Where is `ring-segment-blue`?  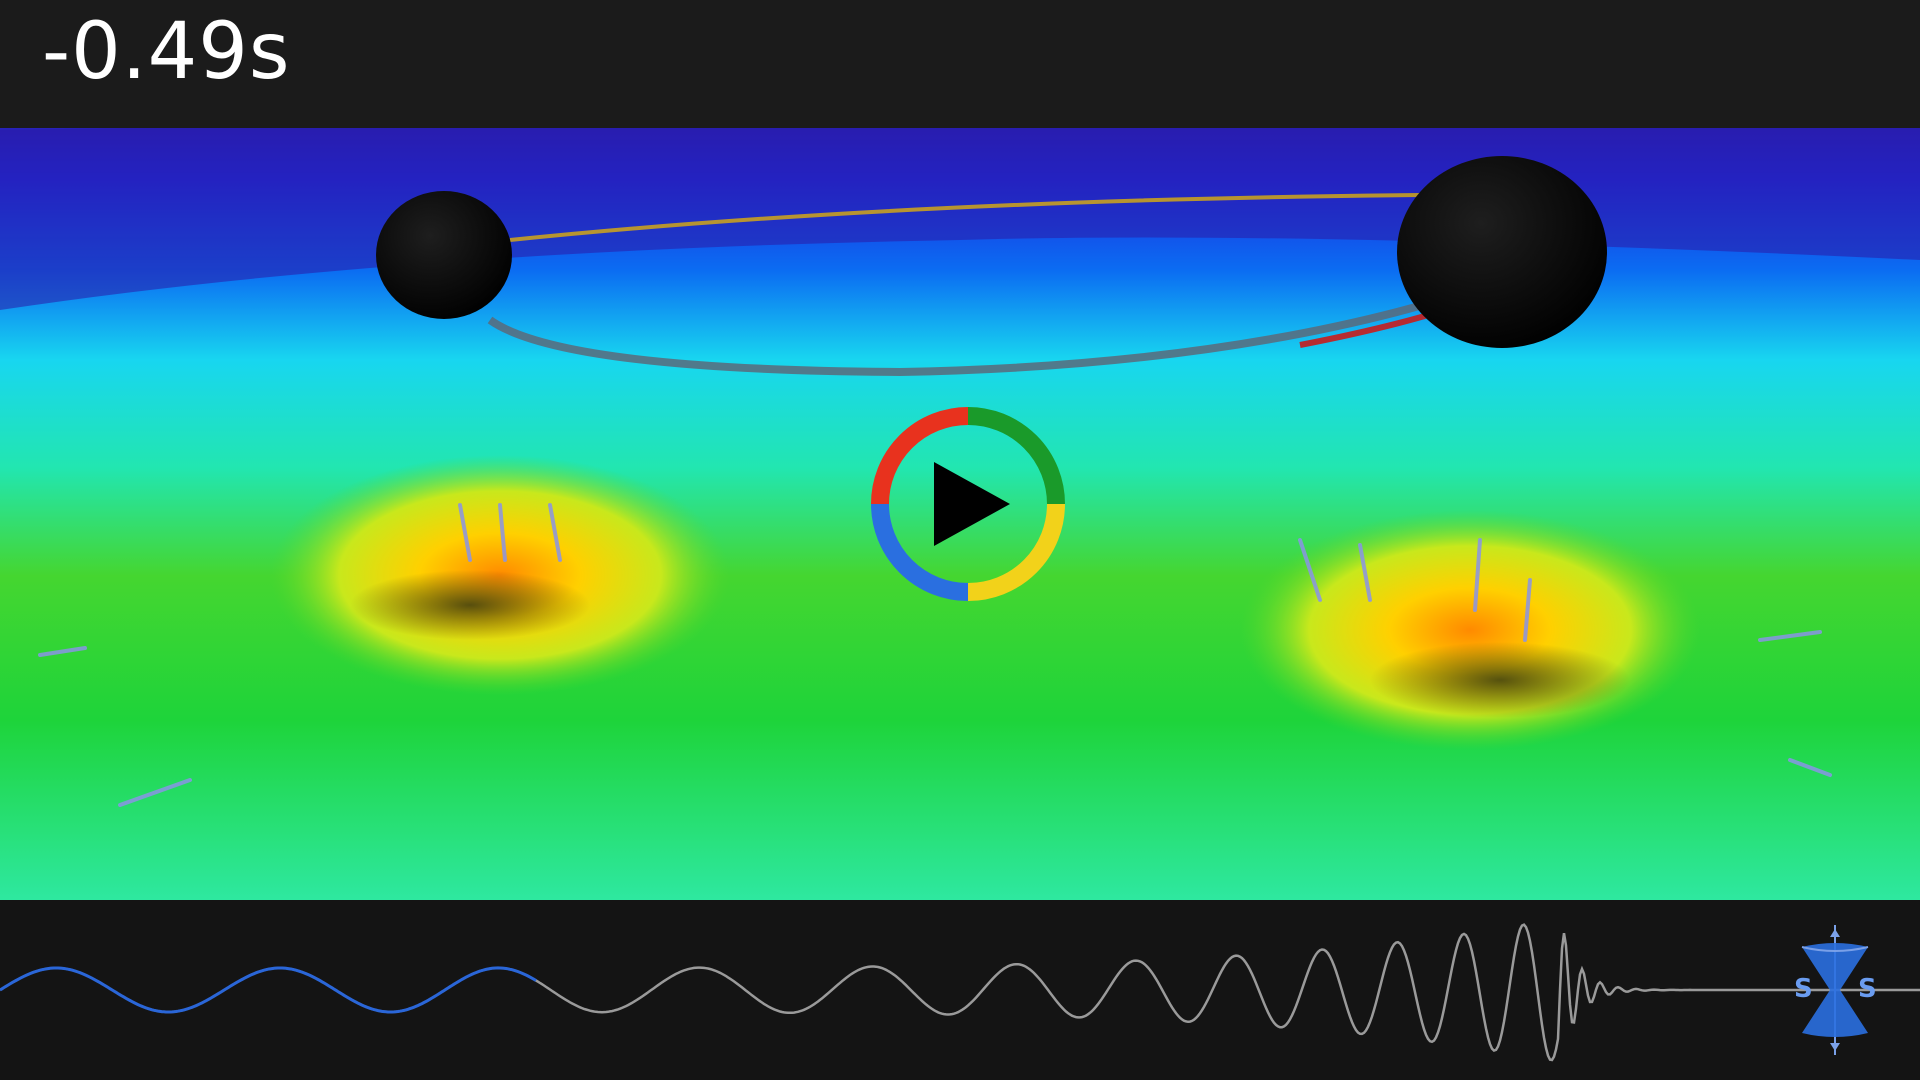 ring-segment-blue is located at coordinates (968, 504).